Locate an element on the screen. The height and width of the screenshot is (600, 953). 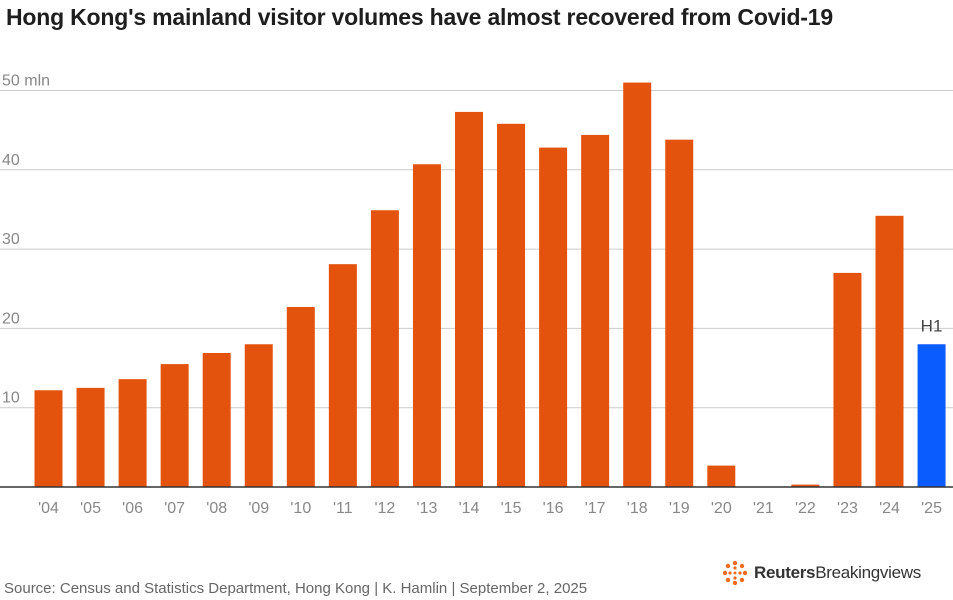
x-tick-label: '19 is located at coordinates (679, 508).